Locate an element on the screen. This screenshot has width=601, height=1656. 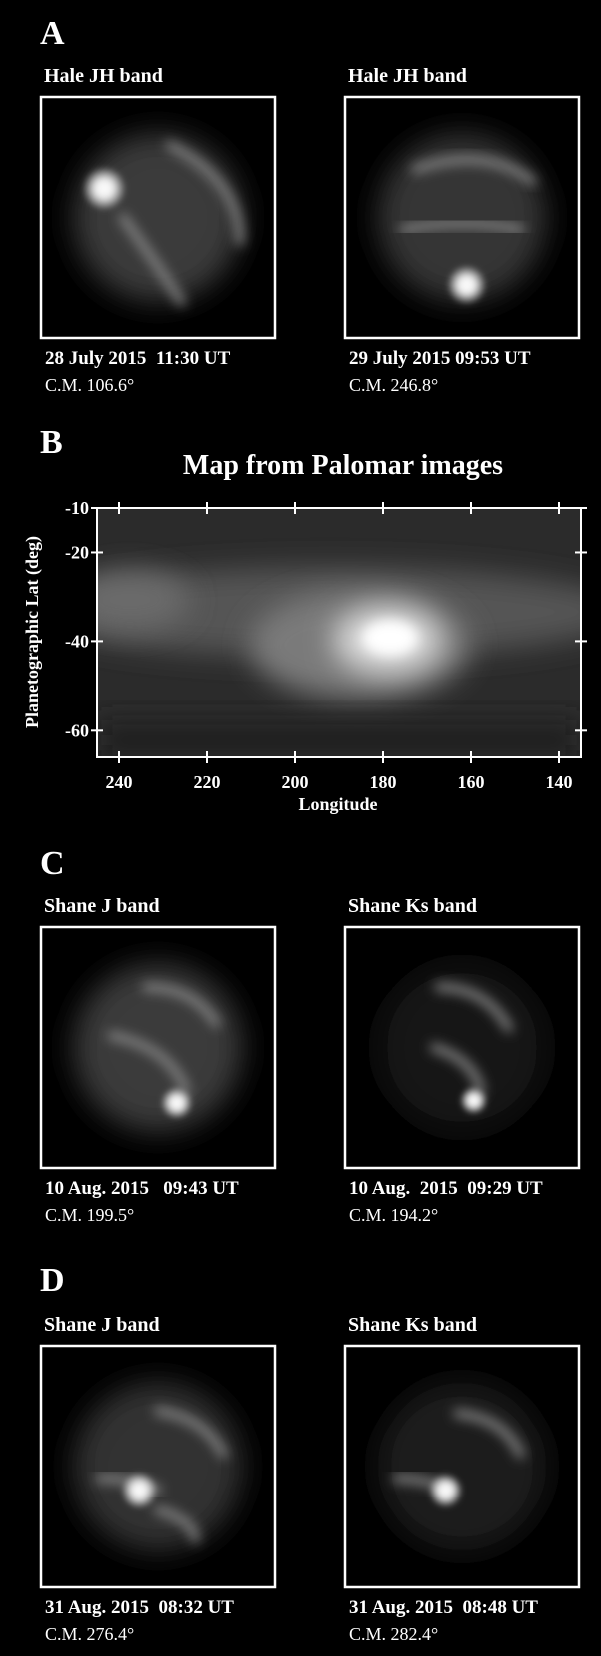
map-image is located at coordinates (339, 632).